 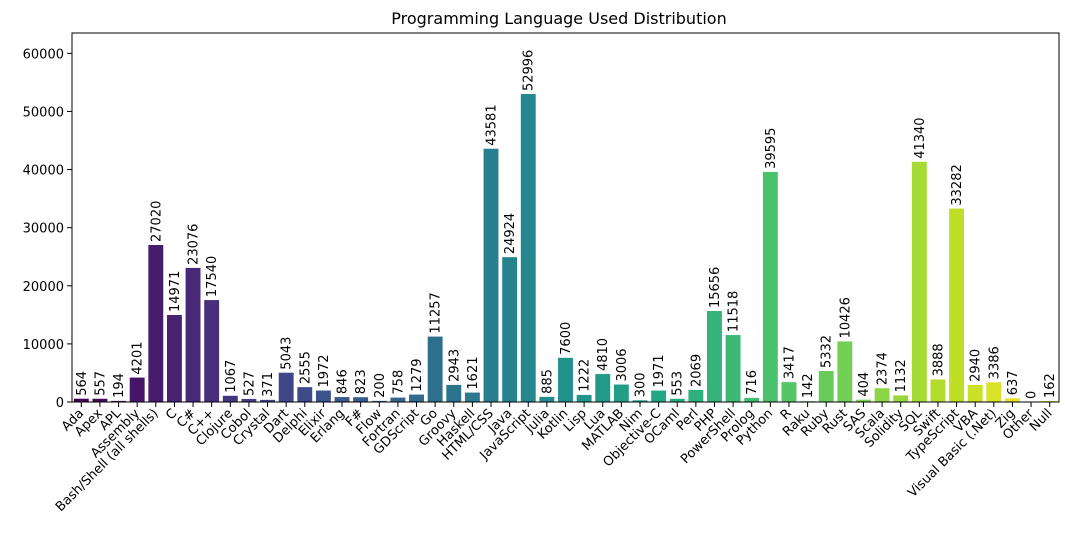 I want to click on bar-value-label: 4201, so click(x=138, y=357).